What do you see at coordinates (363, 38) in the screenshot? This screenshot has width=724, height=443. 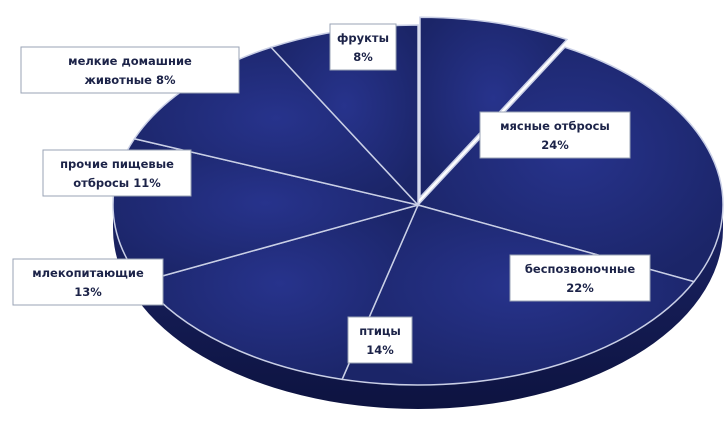 I see `slice-label-text-0-0: фрукты` at bounding box center [363, 38].